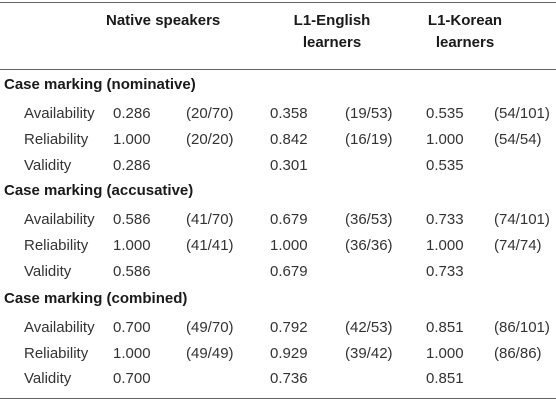 This screenshot has width=556, height=402. Describe the element at coordinates (518, 353) in the screenshot. I see `korean-ratio: (86/86)` at that location.